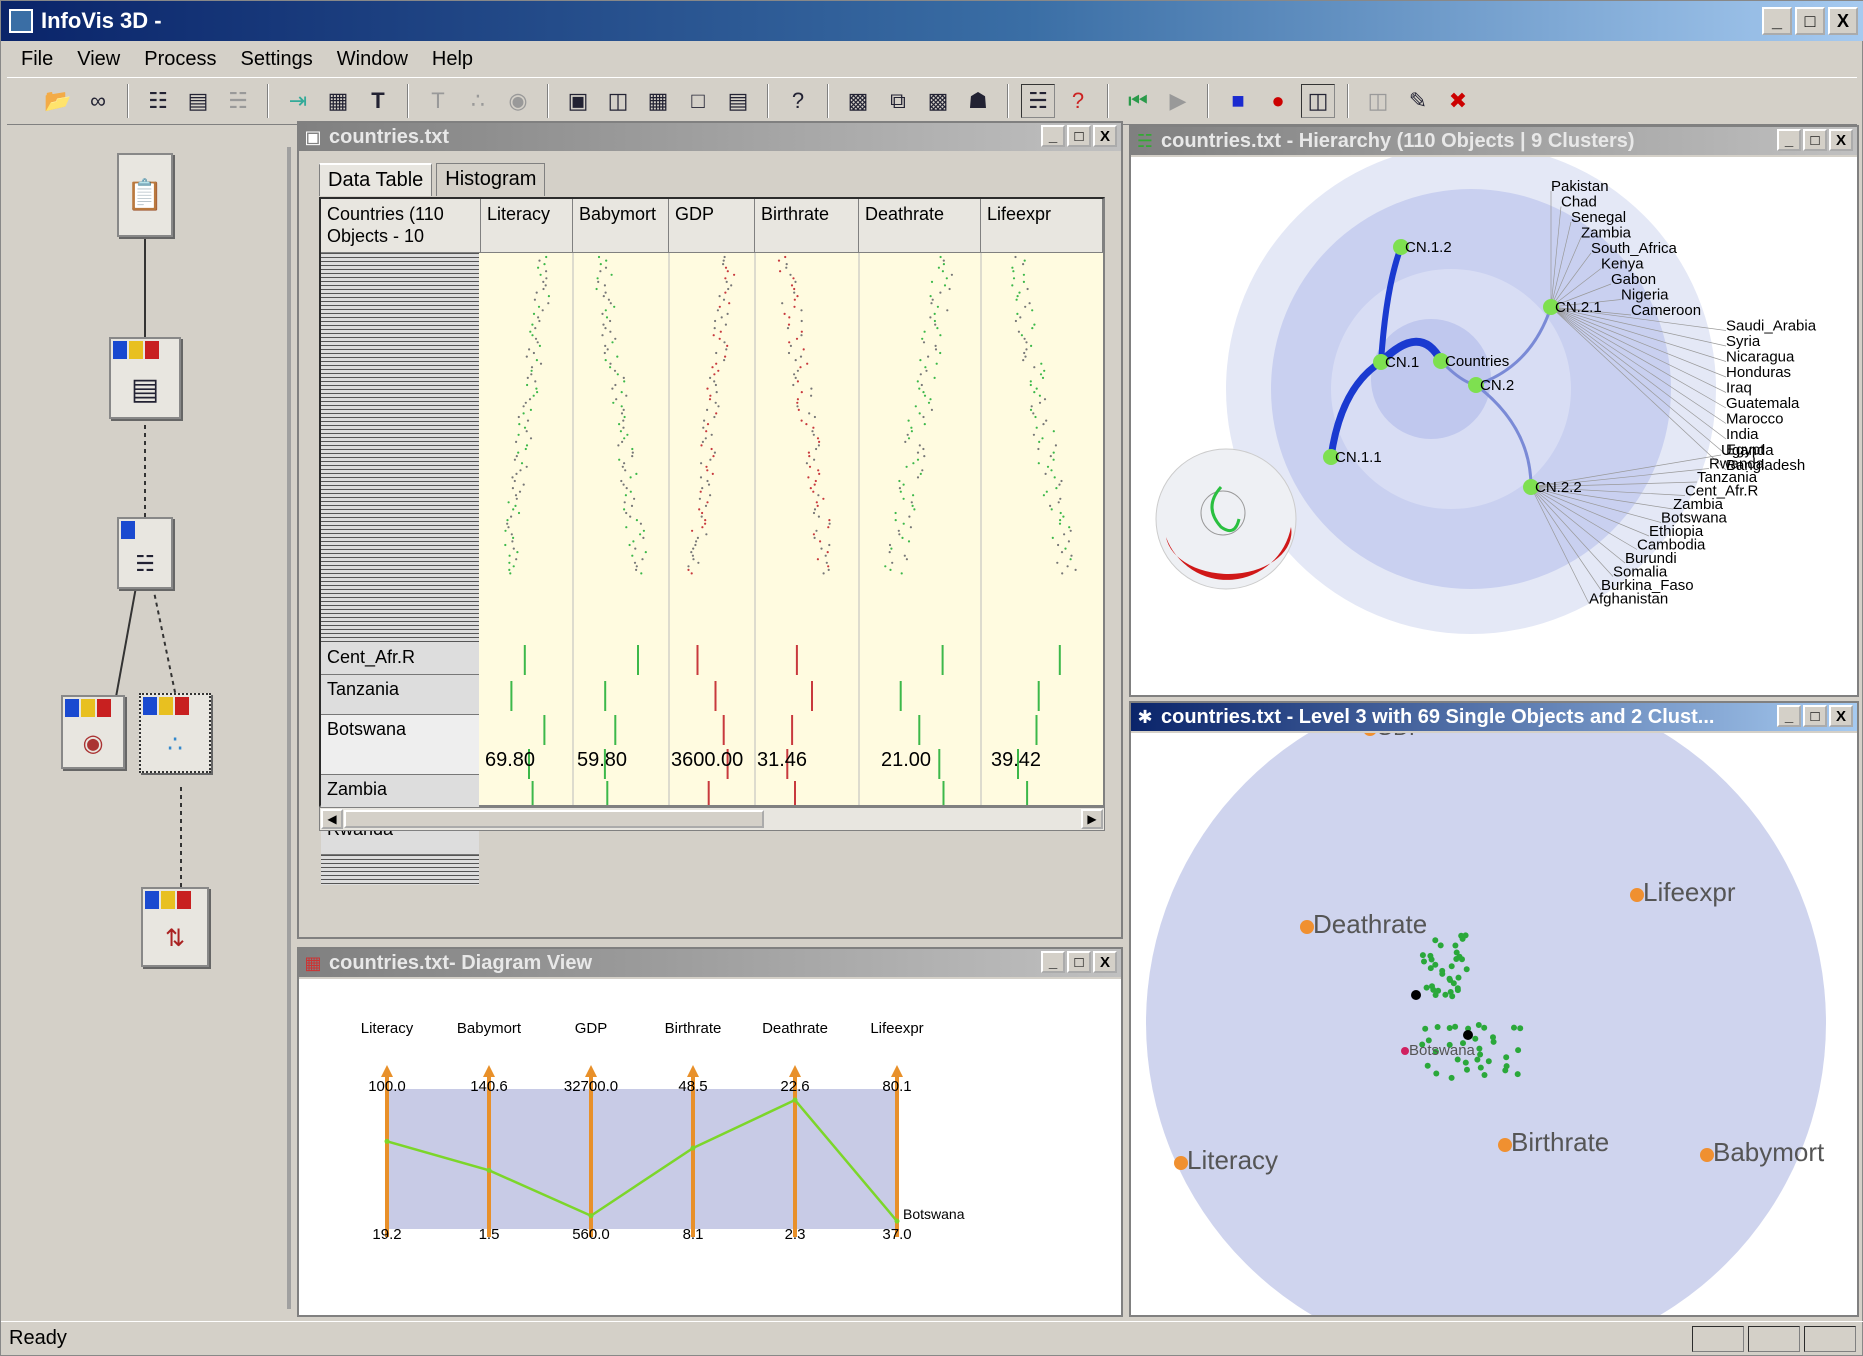  What do you see at coordinates (452, 58) in the screenshot?
I see `menu-help: Help` at bounding box center [452, 58].